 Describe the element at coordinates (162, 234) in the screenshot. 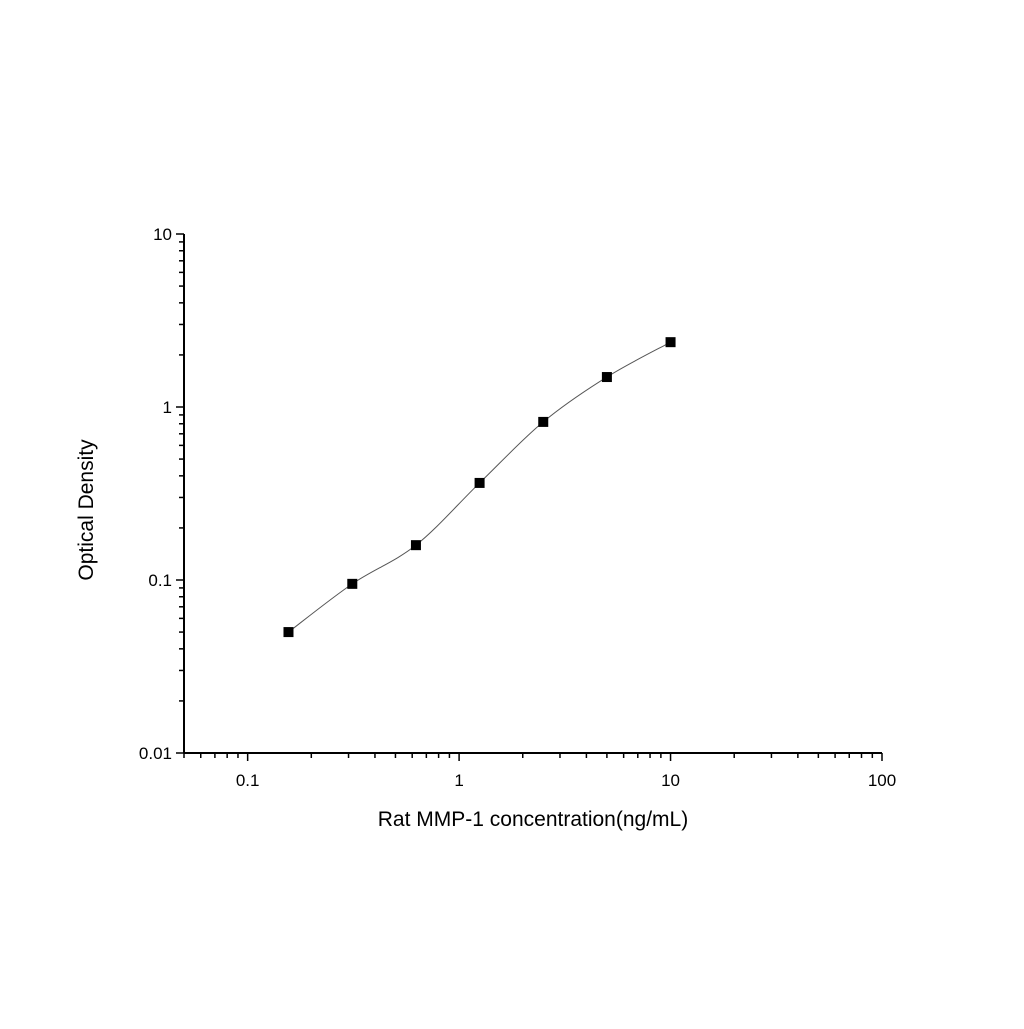

I see `y-tick-label: 10` at that location.